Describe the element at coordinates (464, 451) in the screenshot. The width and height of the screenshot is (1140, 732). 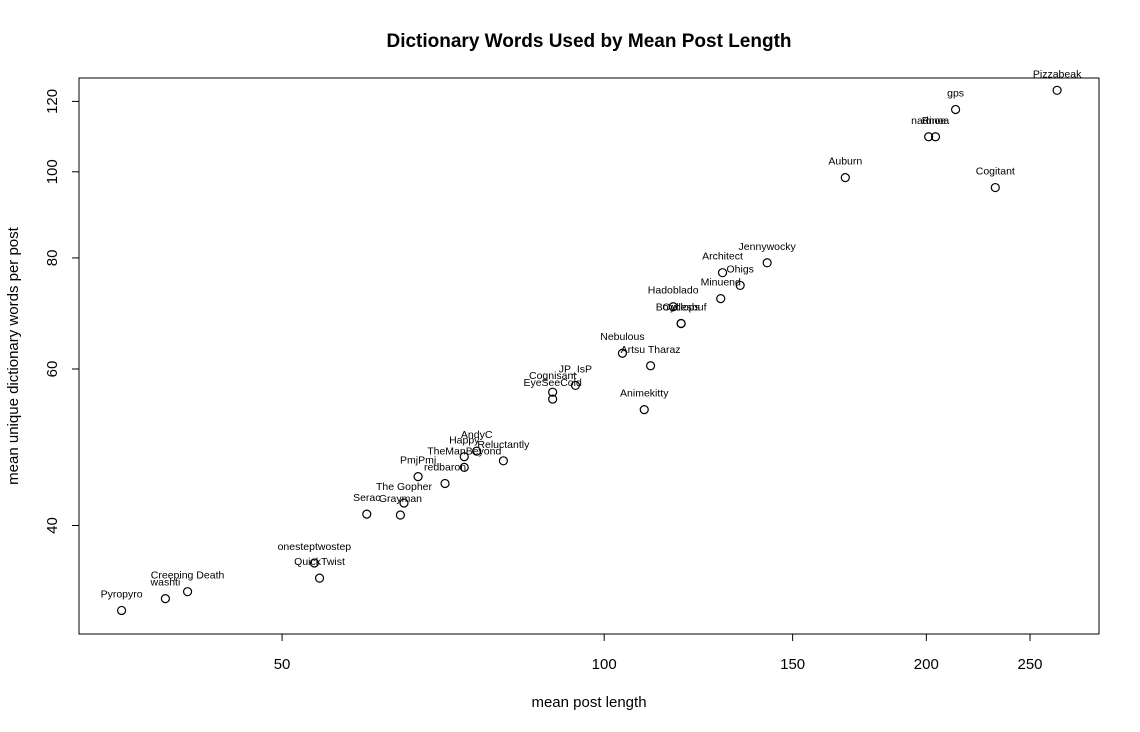
I see `data-point-label: TheManBeyond` at that location.